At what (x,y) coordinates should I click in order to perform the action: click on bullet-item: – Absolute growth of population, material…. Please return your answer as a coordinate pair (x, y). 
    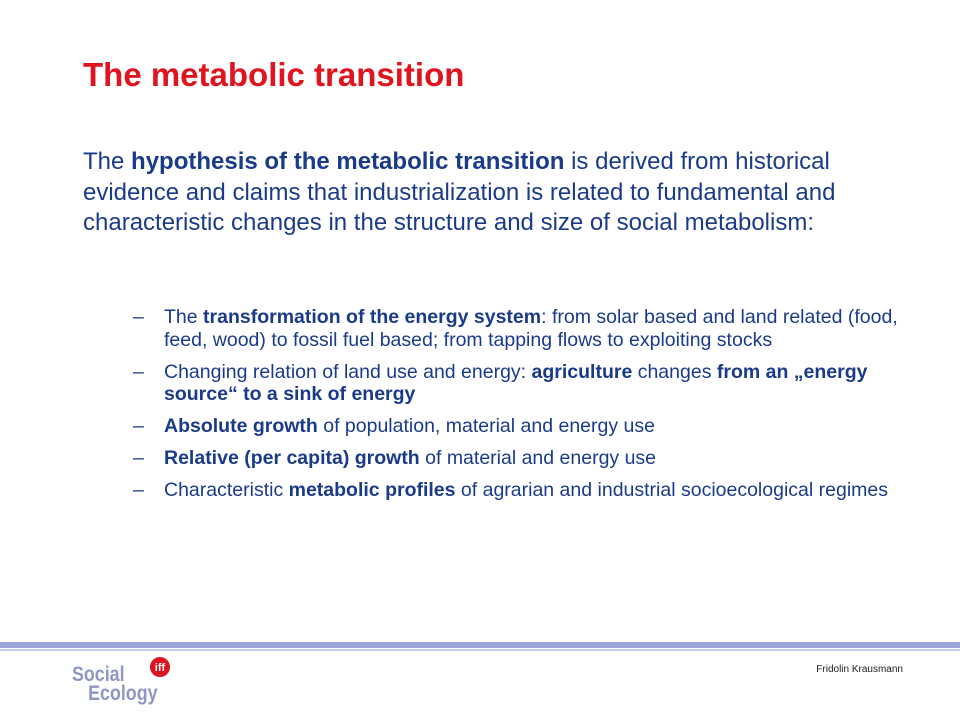
    Looking at the image, I should click on (518, 426).